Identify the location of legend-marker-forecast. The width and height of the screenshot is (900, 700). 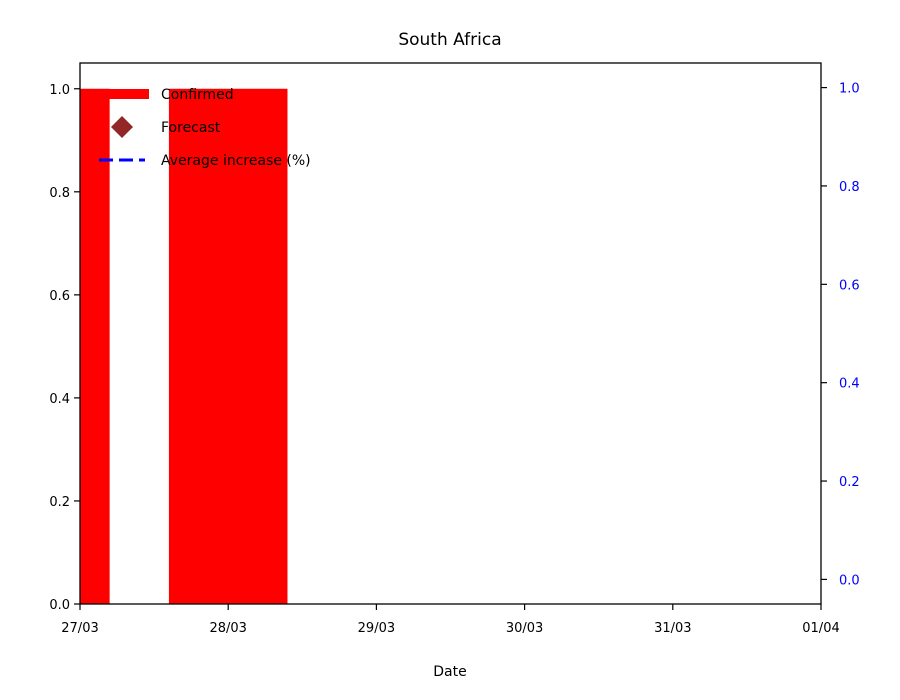
(122, 127).